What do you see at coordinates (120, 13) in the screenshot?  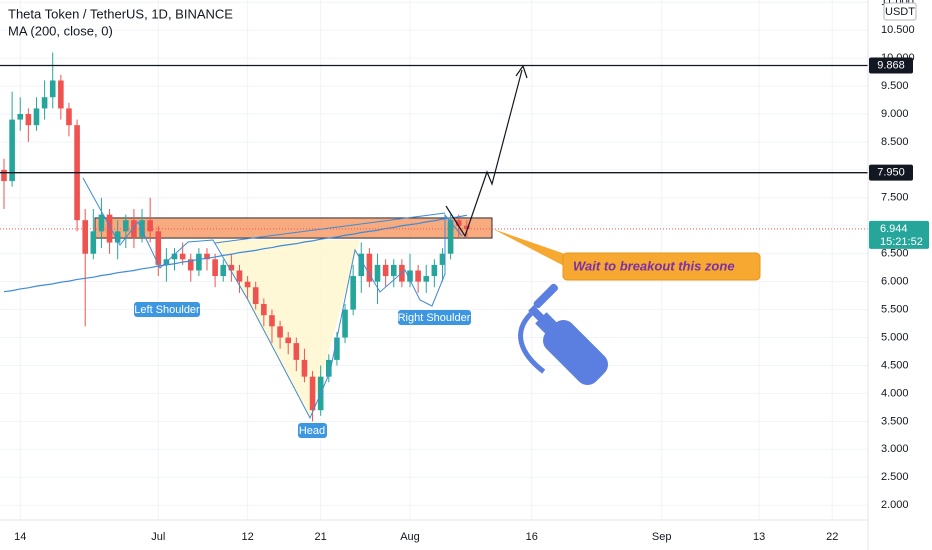 I see `chart-title: Theta Token / TetherUS, 1D, BINANCE` at bounding box center [120, 13].